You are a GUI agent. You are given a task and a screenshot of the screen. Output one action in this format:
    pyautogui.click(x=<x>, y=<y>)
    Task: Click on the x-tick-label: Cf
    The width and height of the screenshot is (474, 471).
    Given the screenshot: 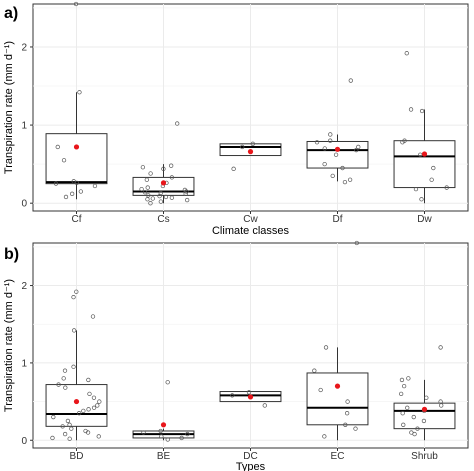 What is the action you would take?
    pyautogui.click(x=77, y=219)
    